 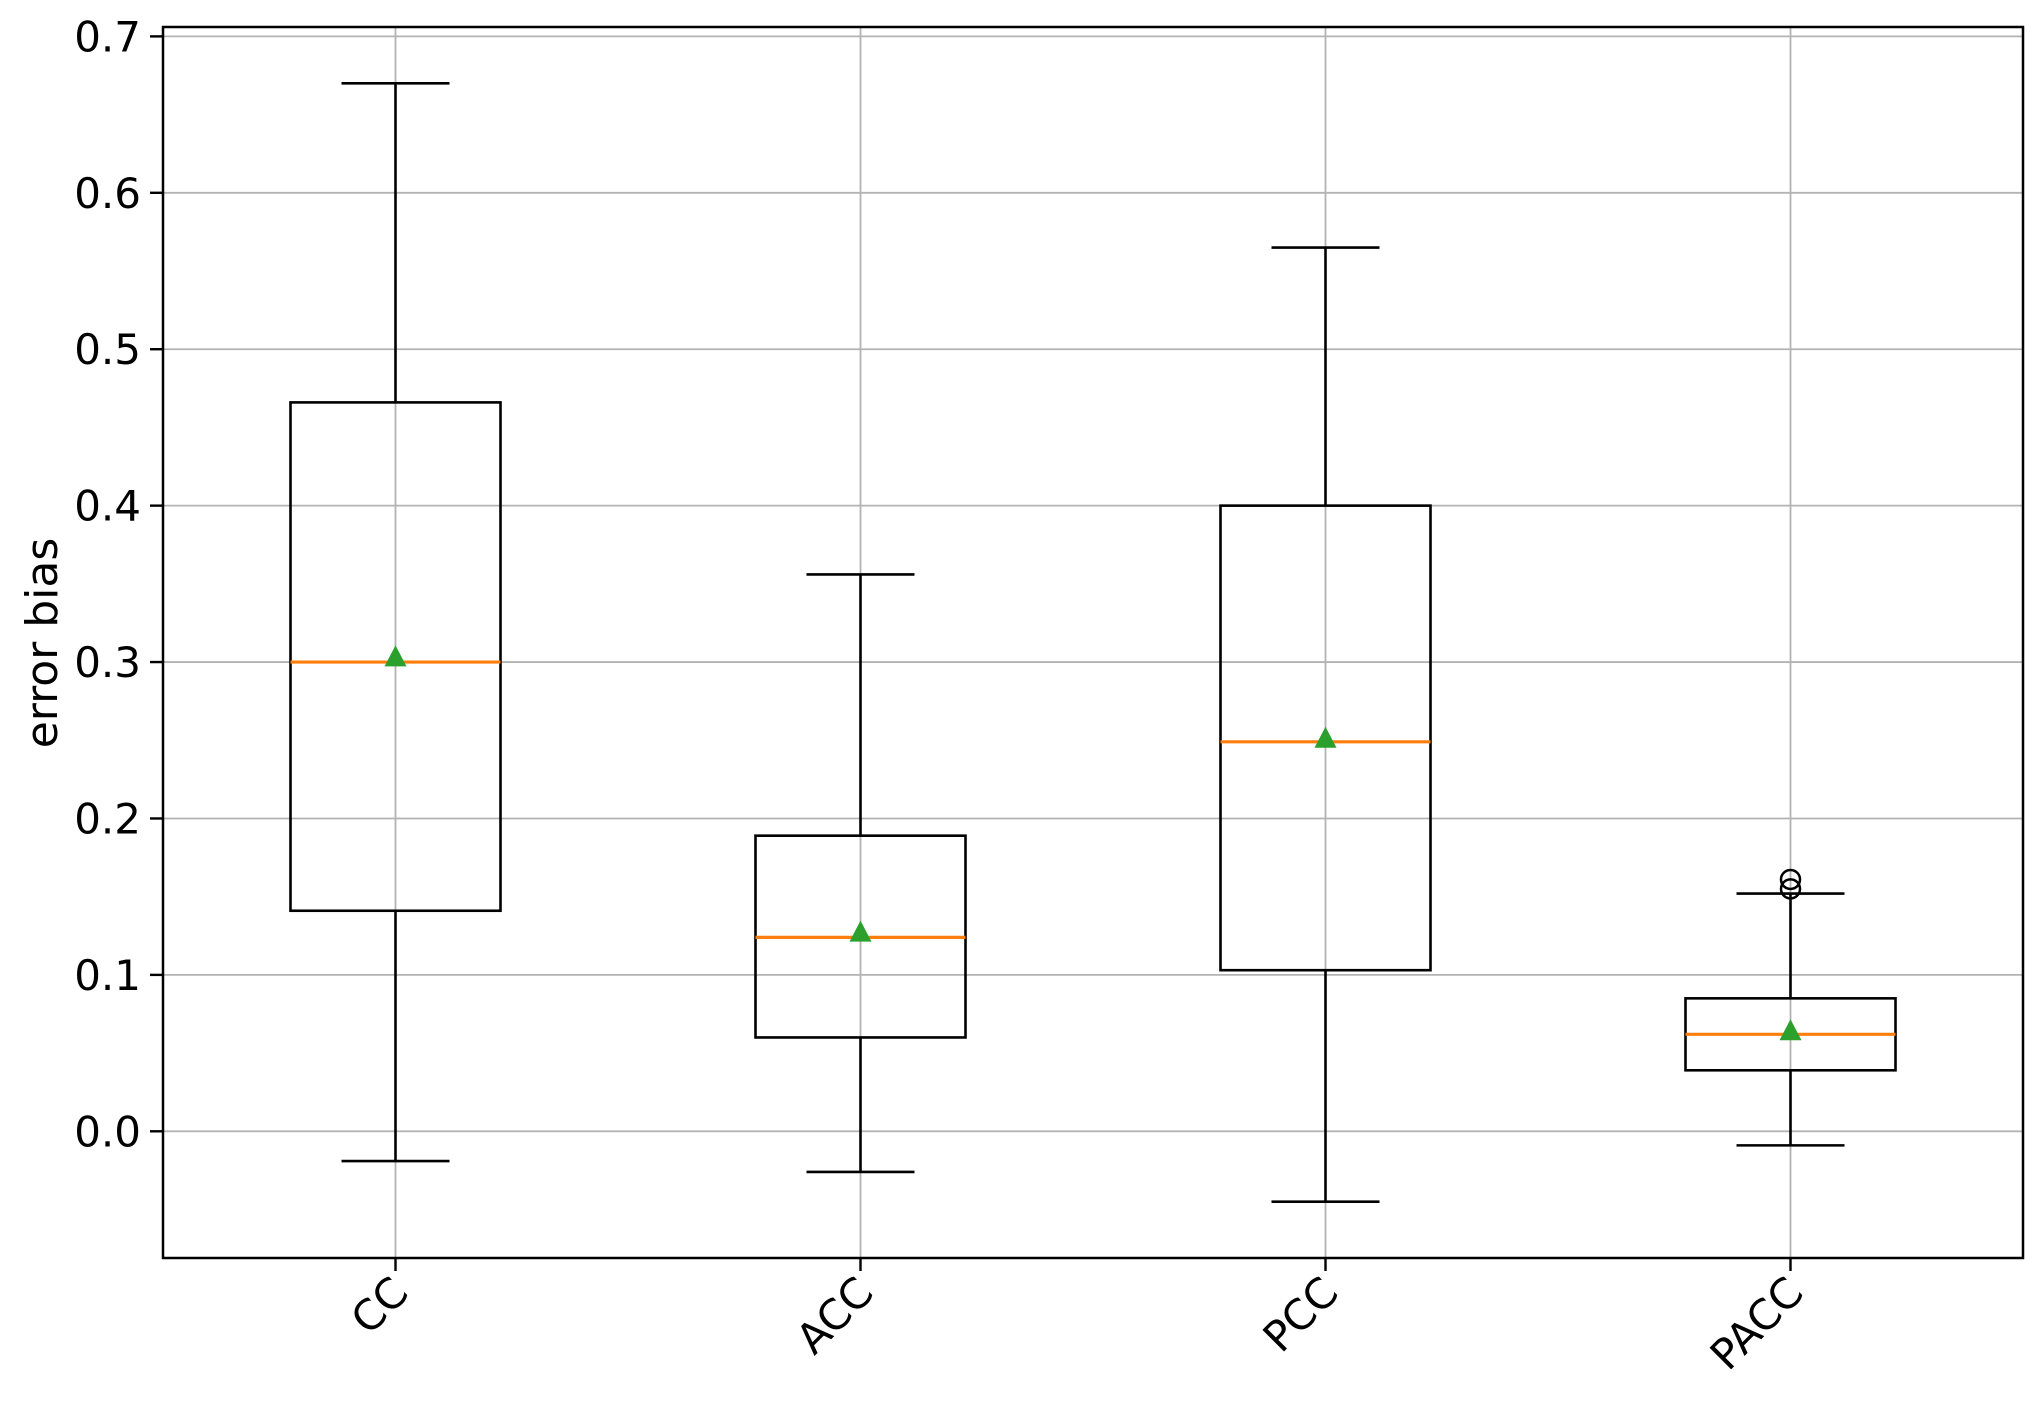 What do you see at coordinates (835, 1315) in the screenshot?
I see `x-tick-label-acc: ACC` at bounding box center [835, 1315].